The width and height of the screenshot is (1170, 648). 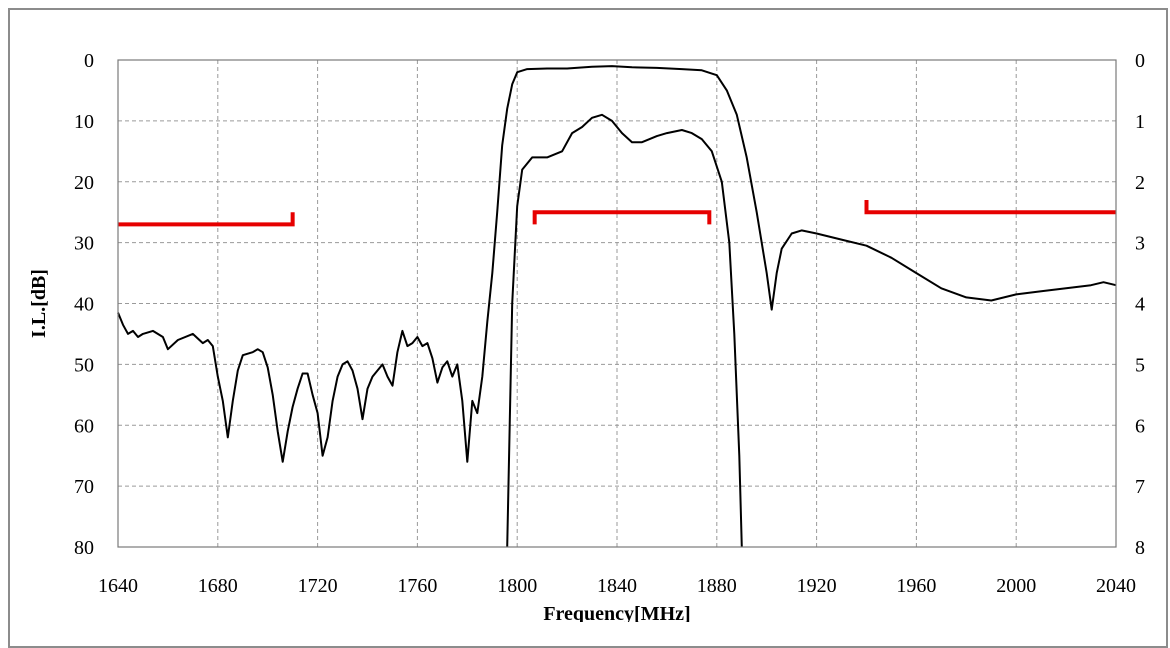 What do you see at coordinates (1116, 586) in the screenshot?
I see `x-tick-label: 2040` at bounding box center [1116, 586].